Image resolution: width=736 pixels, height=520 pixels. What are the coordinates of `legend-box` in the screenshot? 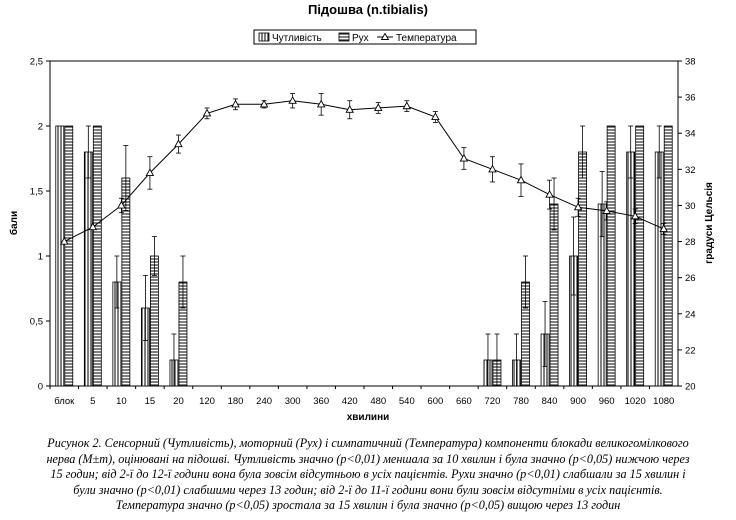 It's located at (365, 37).